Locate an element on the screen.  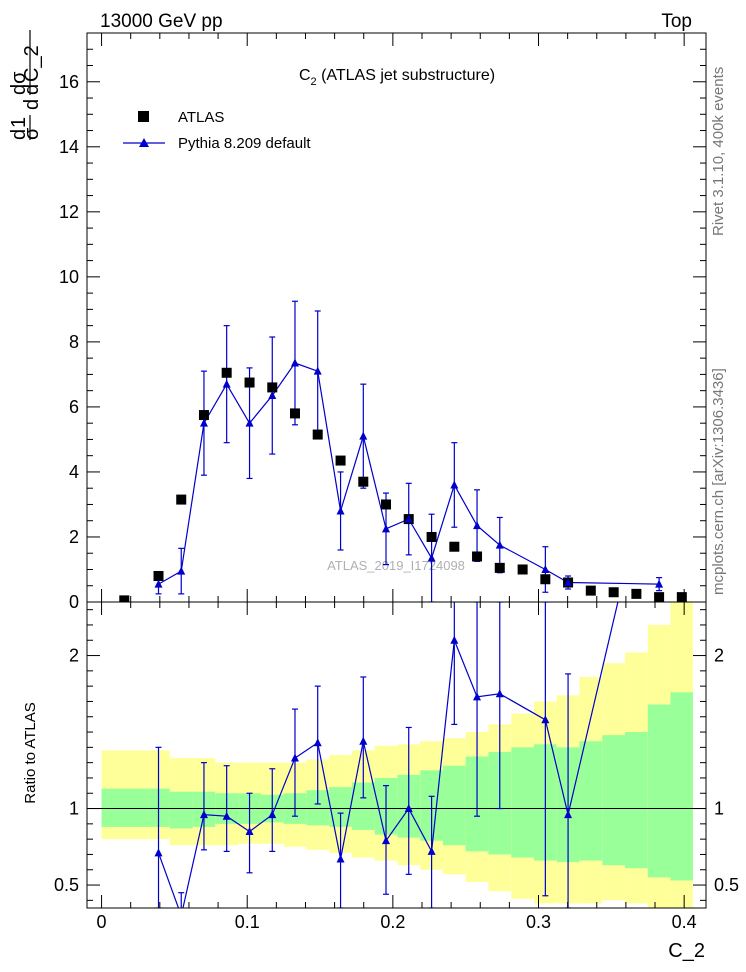
legend-marker-atlas is located at coordinates (143, 116).